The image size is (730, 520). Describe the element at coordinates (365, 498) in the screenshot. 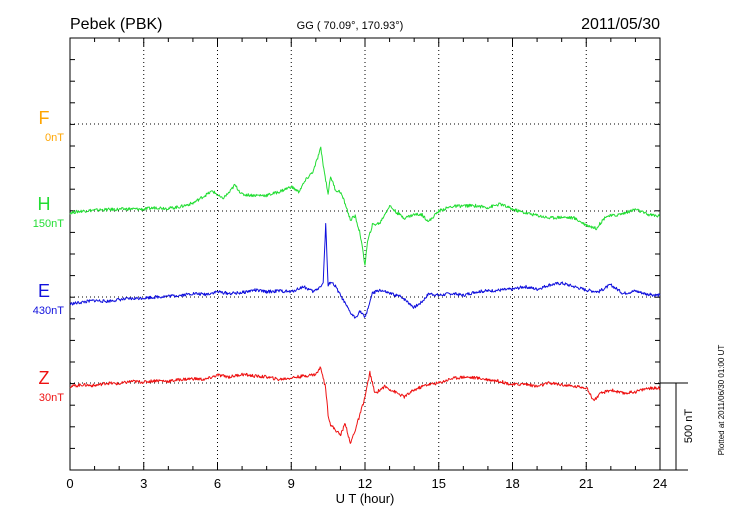

I see `x-axis-label: U T (hour)` at that location.